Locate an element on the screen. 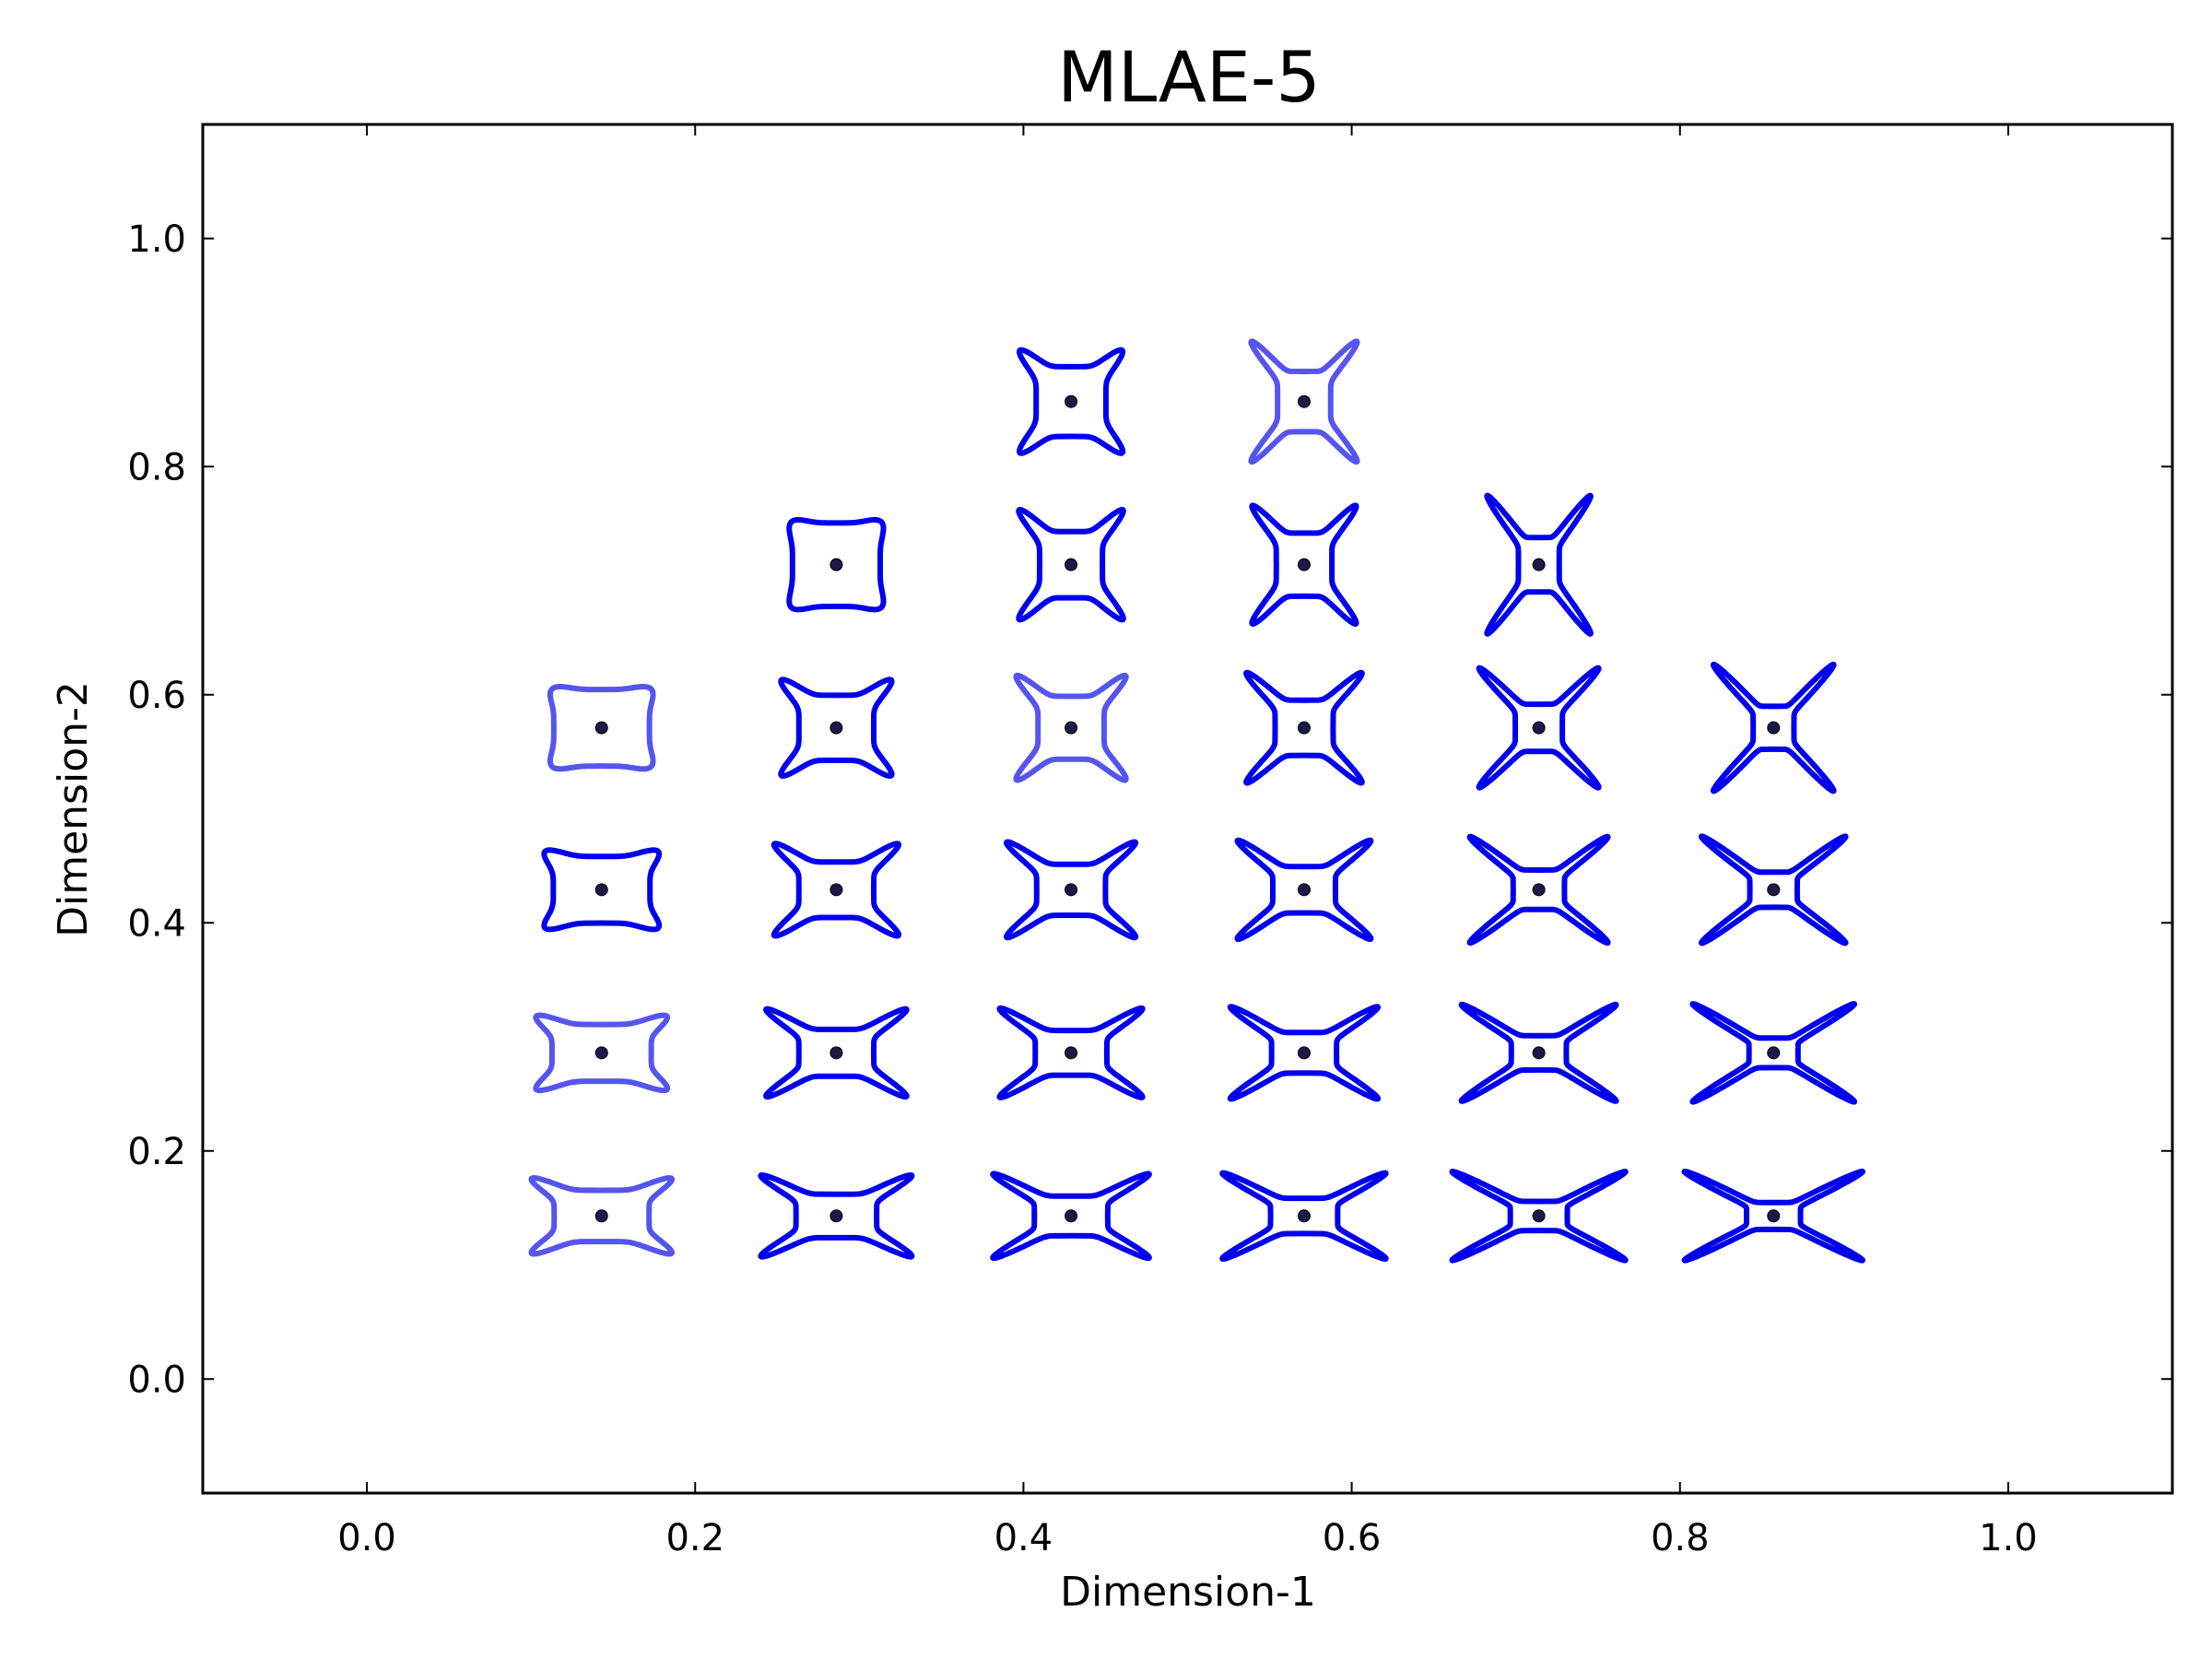  x-tick-label: 0.6 is located at coordinates (1352, 1538).